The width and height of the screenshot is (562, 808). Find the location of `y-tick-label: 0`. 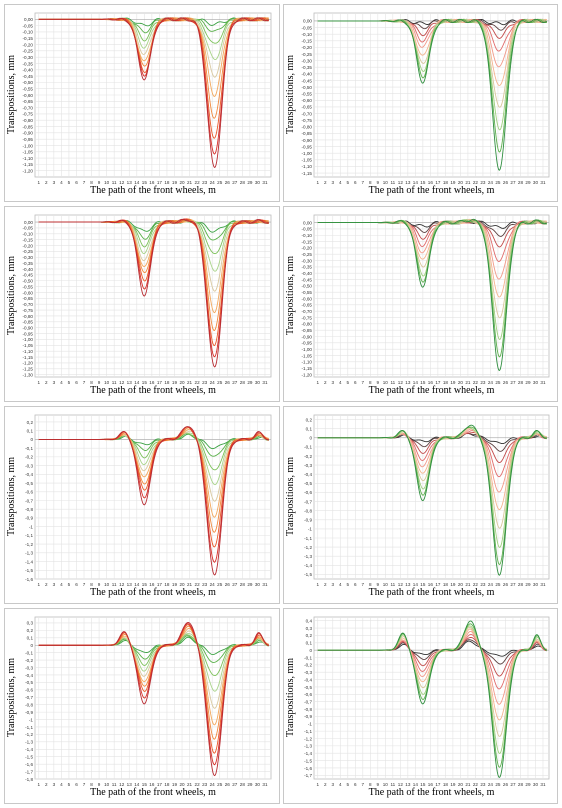

y-tick-label: 0 is located at coordinates (310, 438).